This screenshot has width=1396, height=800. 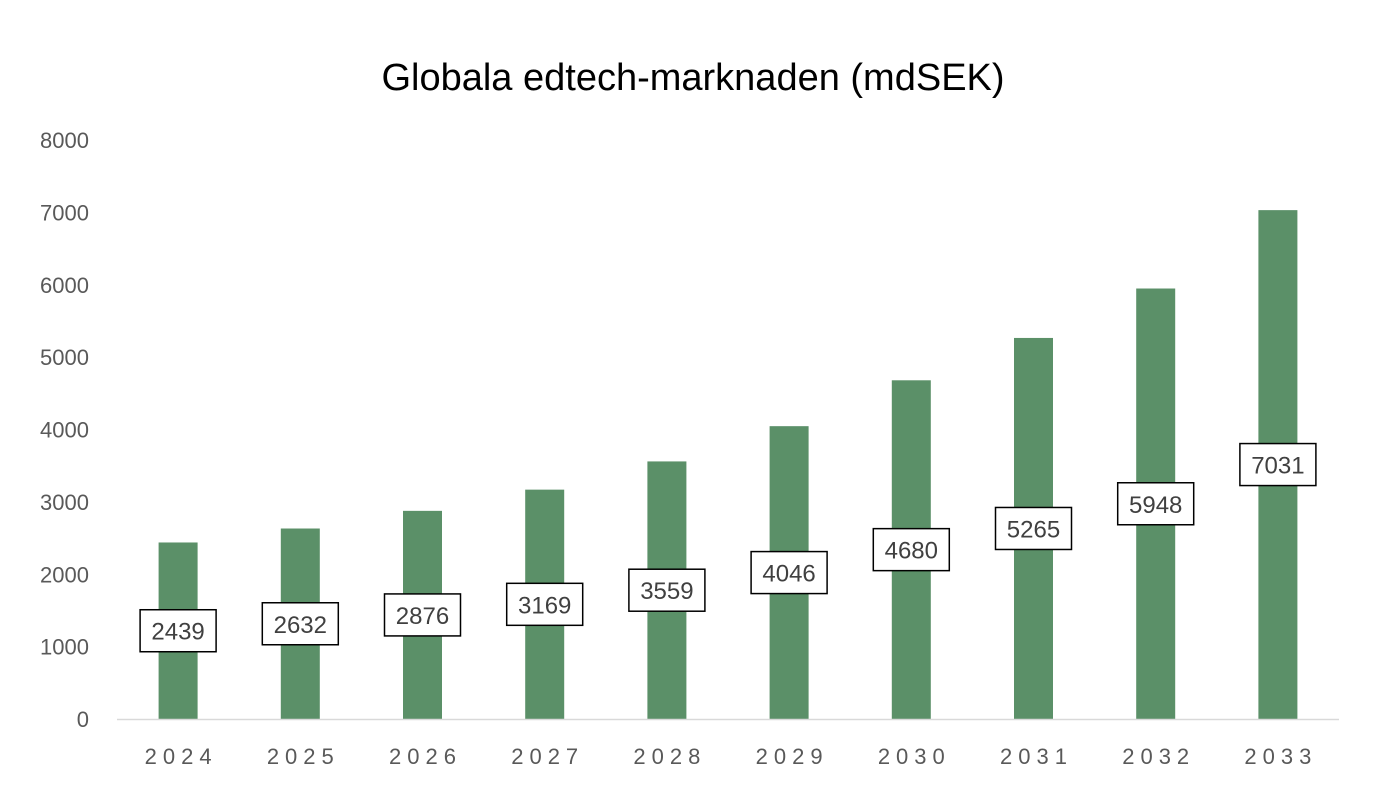 What do you see at coordinates (547, 756) in the screenshot?
I see `x-tick-label: 2027` at bounding box center [547, 756].